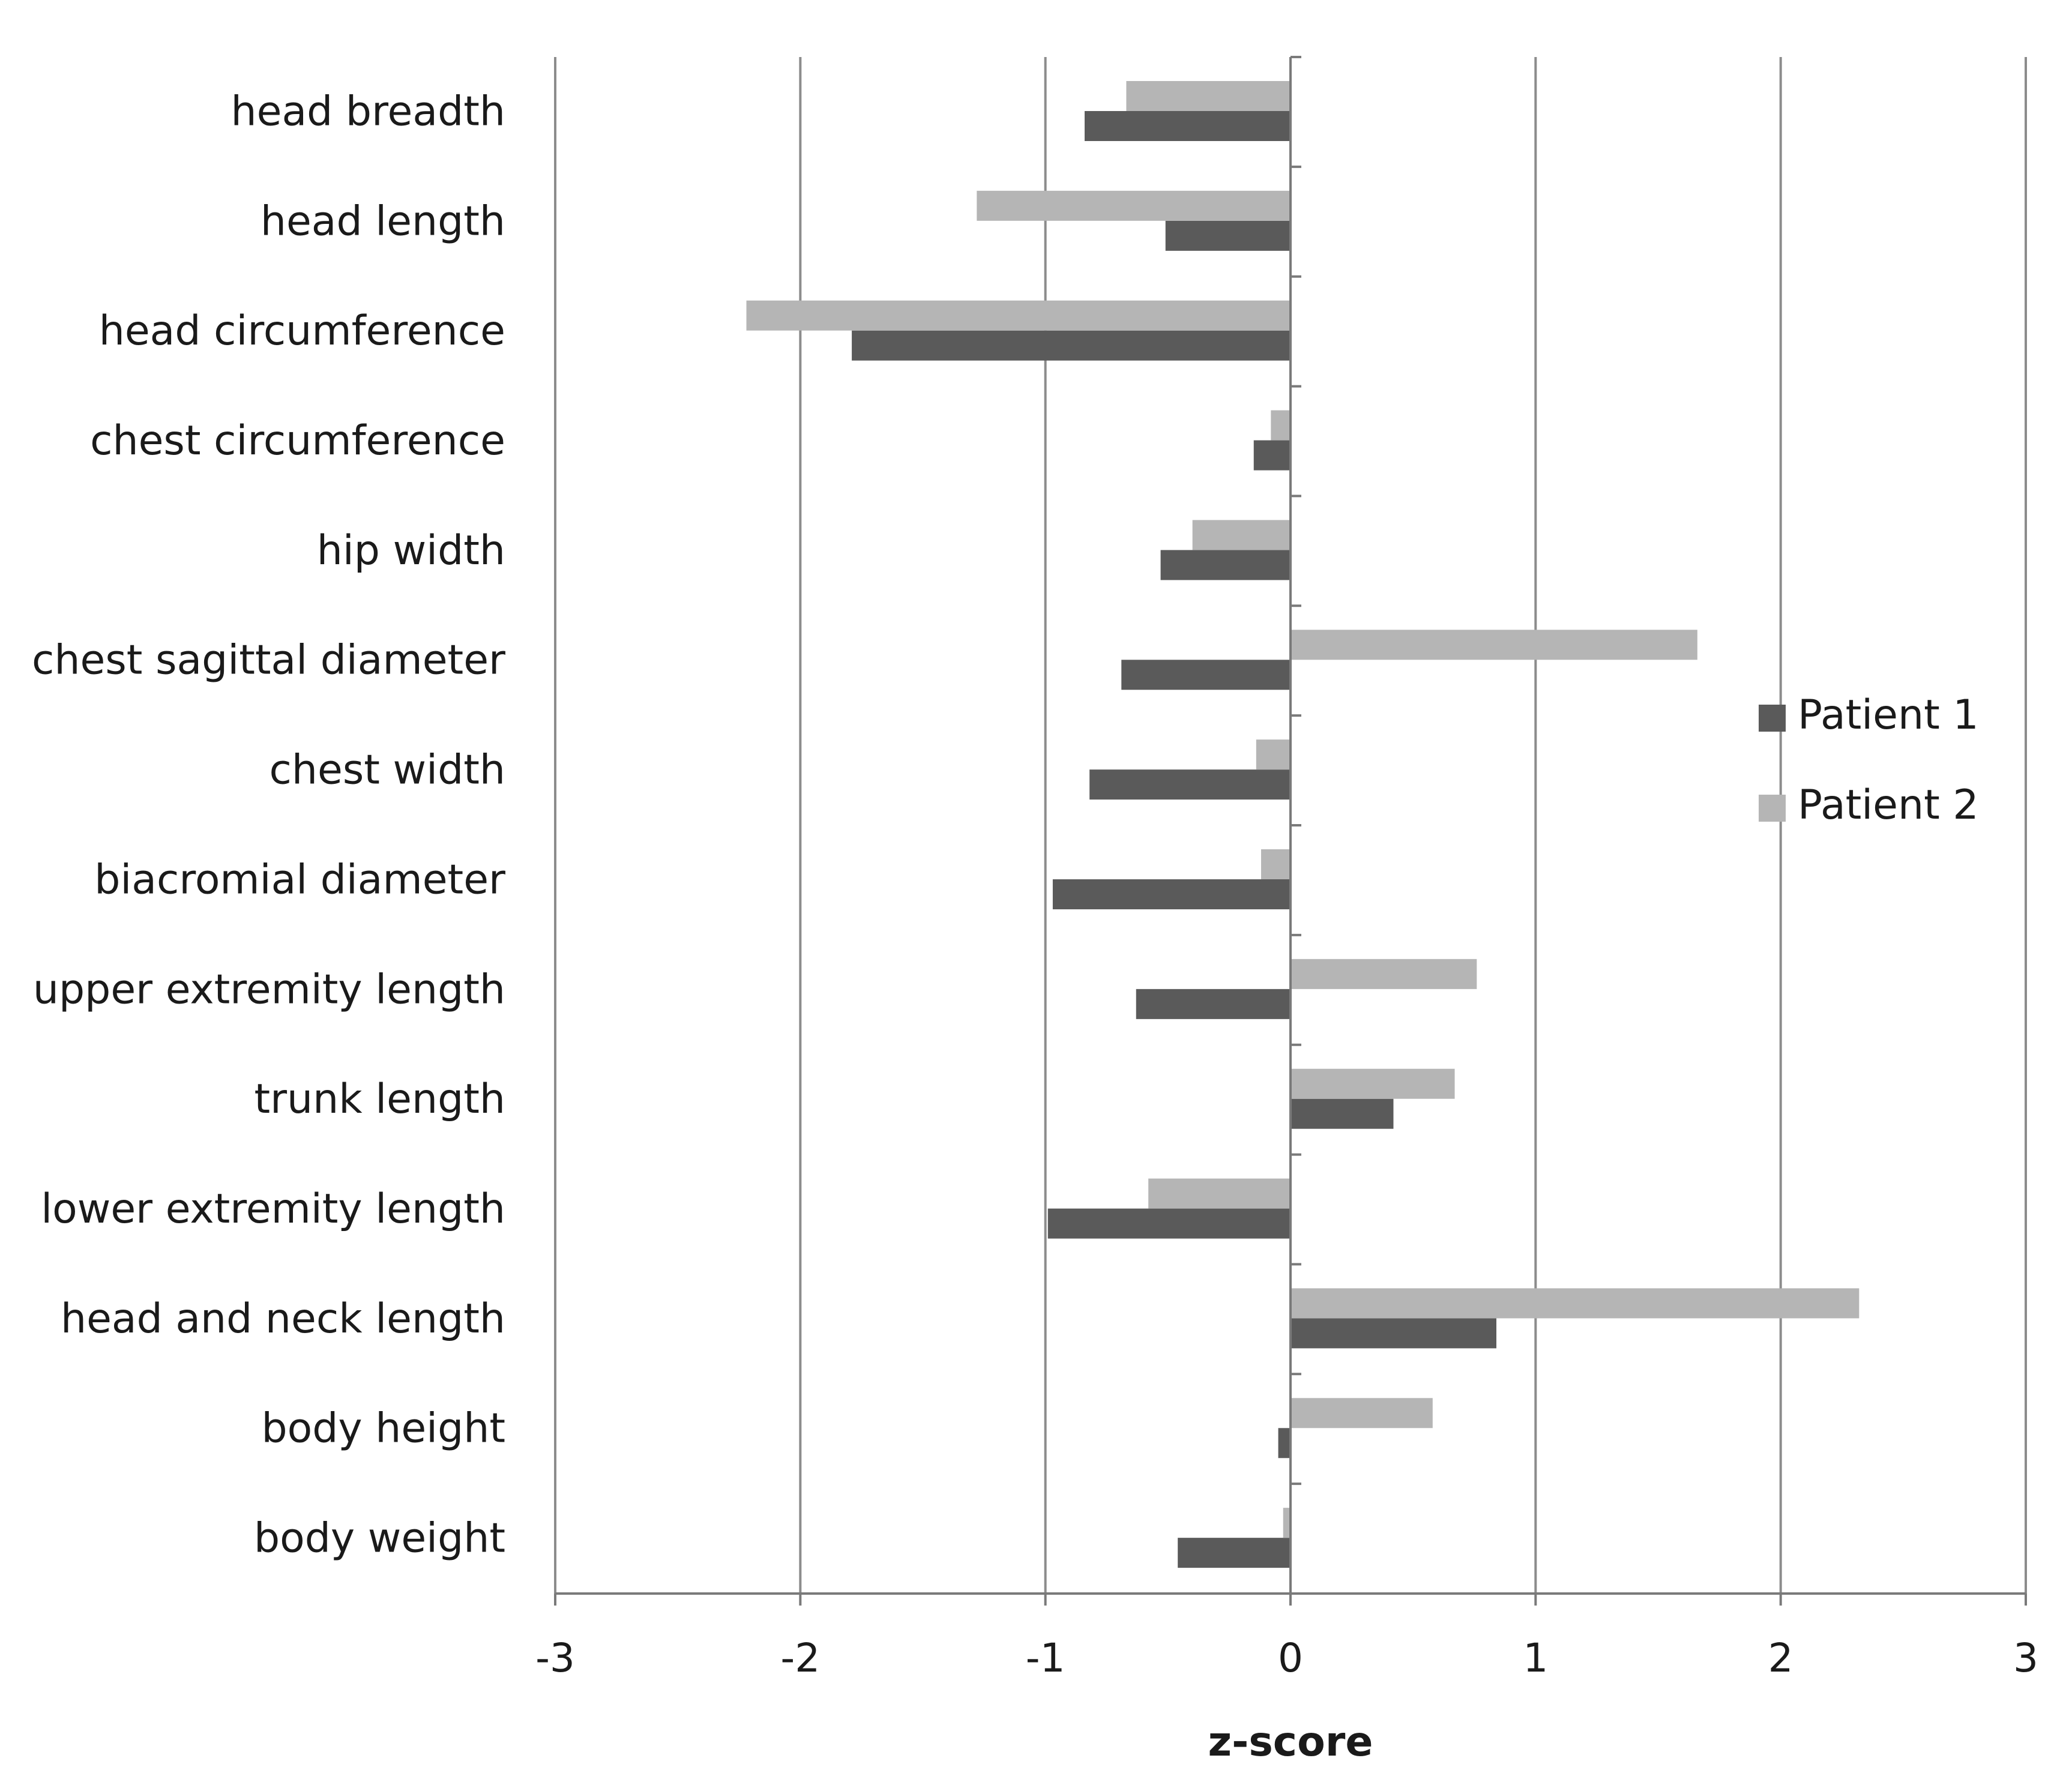 The height and width of the screenshot is (1770, 2072). What do you see at coordinates (299, 879) in the screenshot?
I see `category-label: biacromial diameter` at bounding box center [299, 879].